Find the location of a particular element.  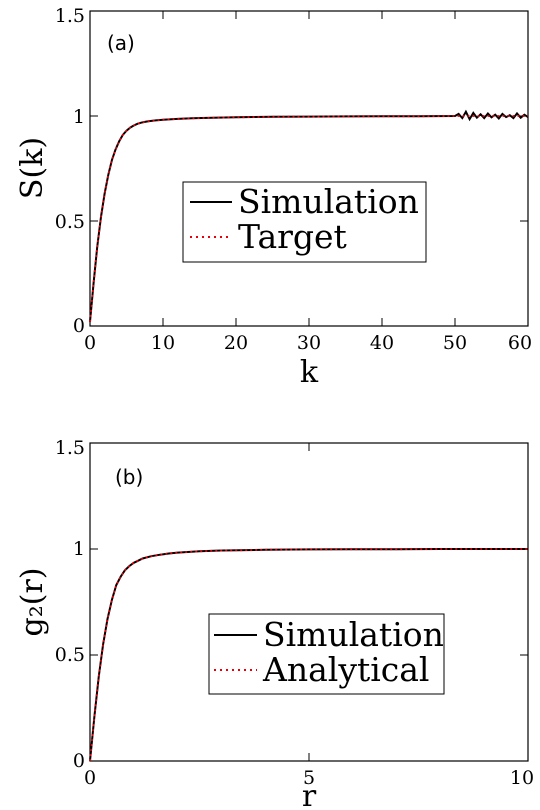

xtick-label-a-4: 40 is located at coordinates (382, 343).